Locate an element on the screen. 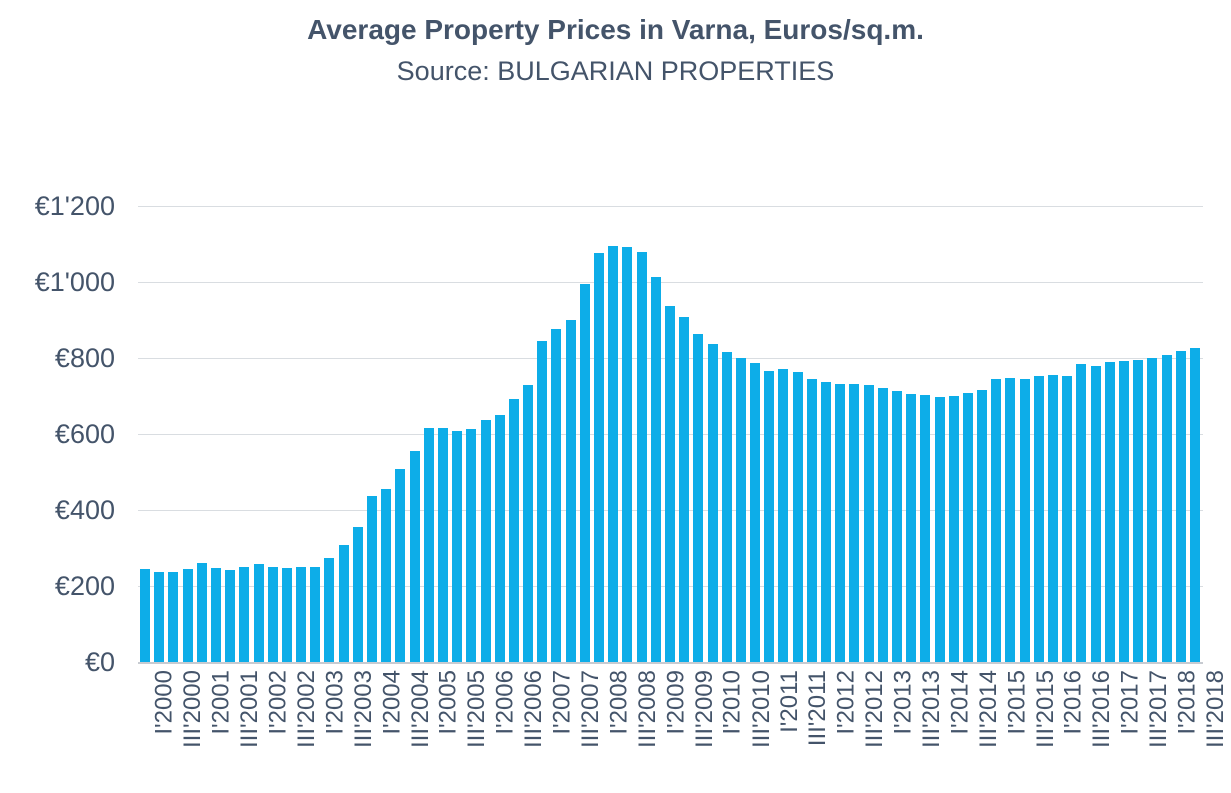  x-axis-tick-label: III'2018 is located at coordinates (1215, 709).